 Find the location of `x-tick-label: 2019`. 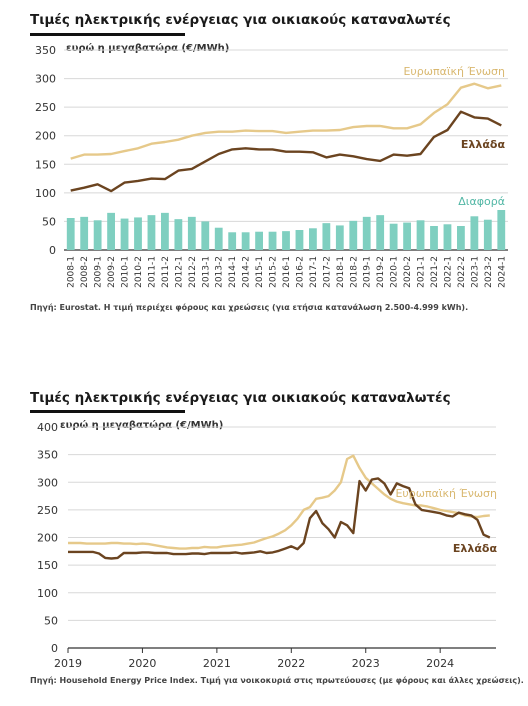

x-tick-label: 2019 is located at coordinates (68, 663).